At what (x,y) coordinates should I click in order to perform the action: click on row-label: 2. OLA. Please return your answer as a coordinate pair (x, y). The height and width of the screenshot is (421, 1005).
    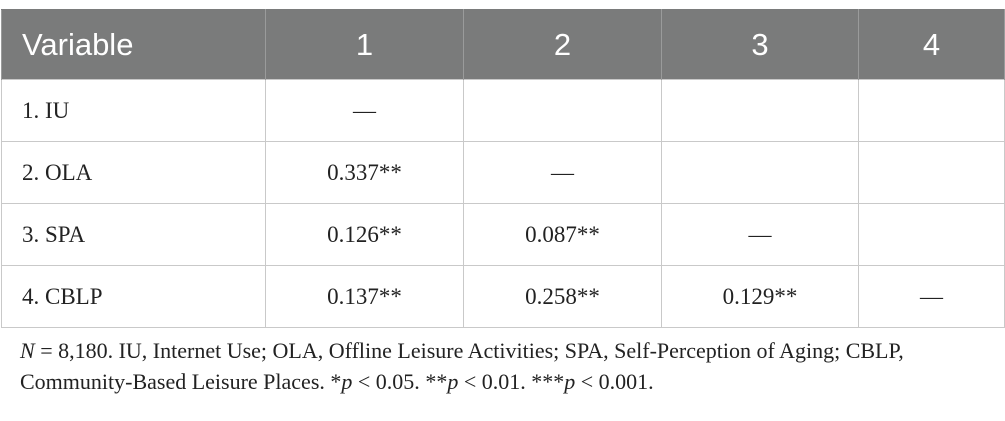
    Looking at the image, I should click on (133, 172).